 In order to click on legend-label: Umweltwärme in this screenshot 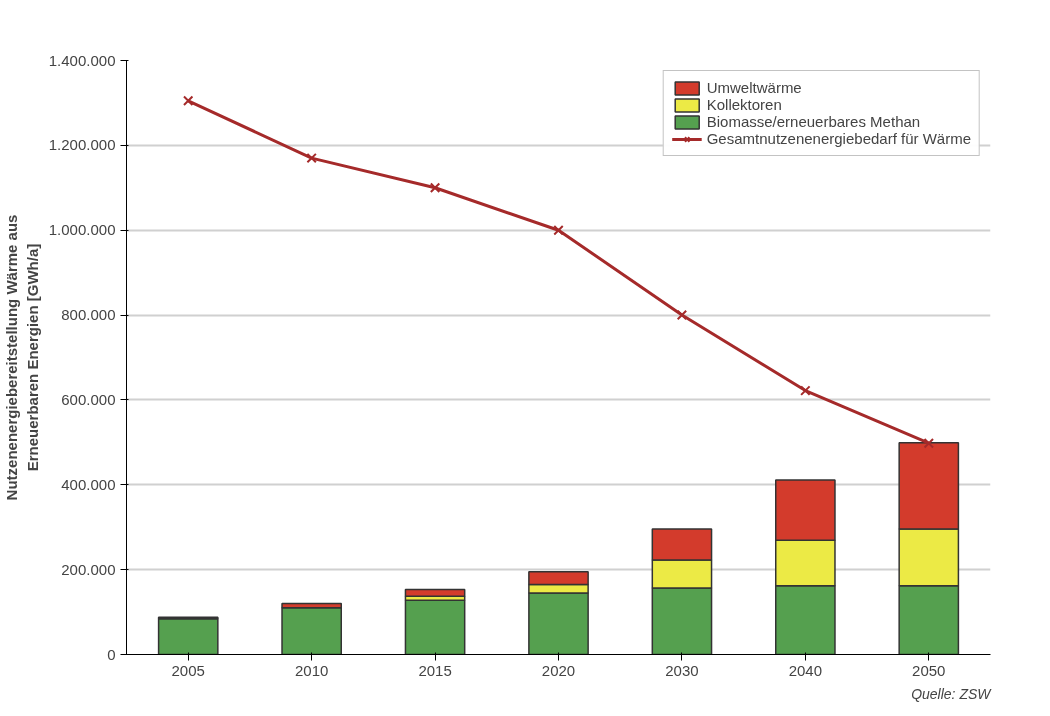, I will do `click(754, 87)`.